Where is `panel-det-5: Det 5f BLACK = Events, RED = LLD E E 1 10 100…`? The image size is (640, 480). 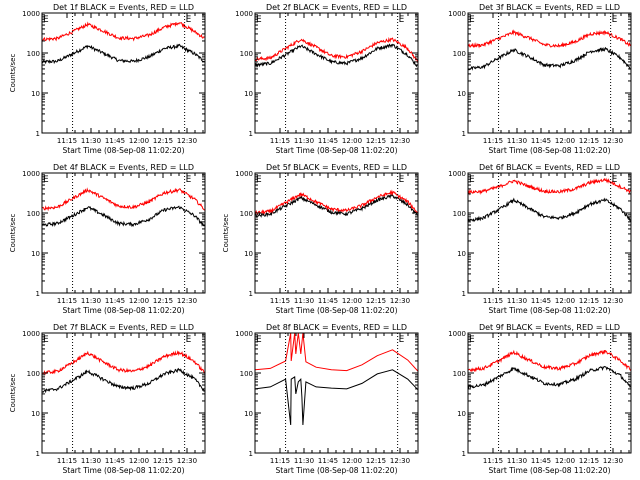
panel-det-5: Det 5f BLACK = Events, RED = LLD E E 1 10 100… is located at coordinates (320, 239).